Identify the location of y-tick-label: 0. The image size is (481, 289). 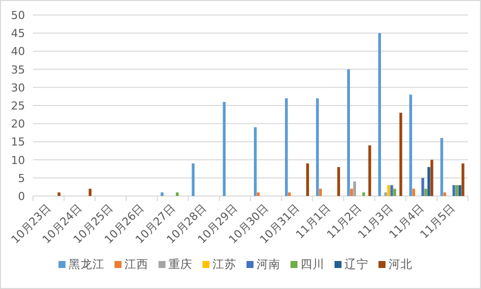
(21, 196).